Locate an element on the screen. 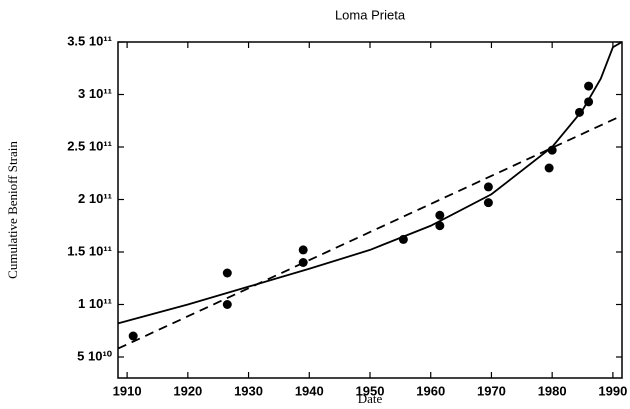  x-tick-label: 1930 is located at coordinates (248, 390).